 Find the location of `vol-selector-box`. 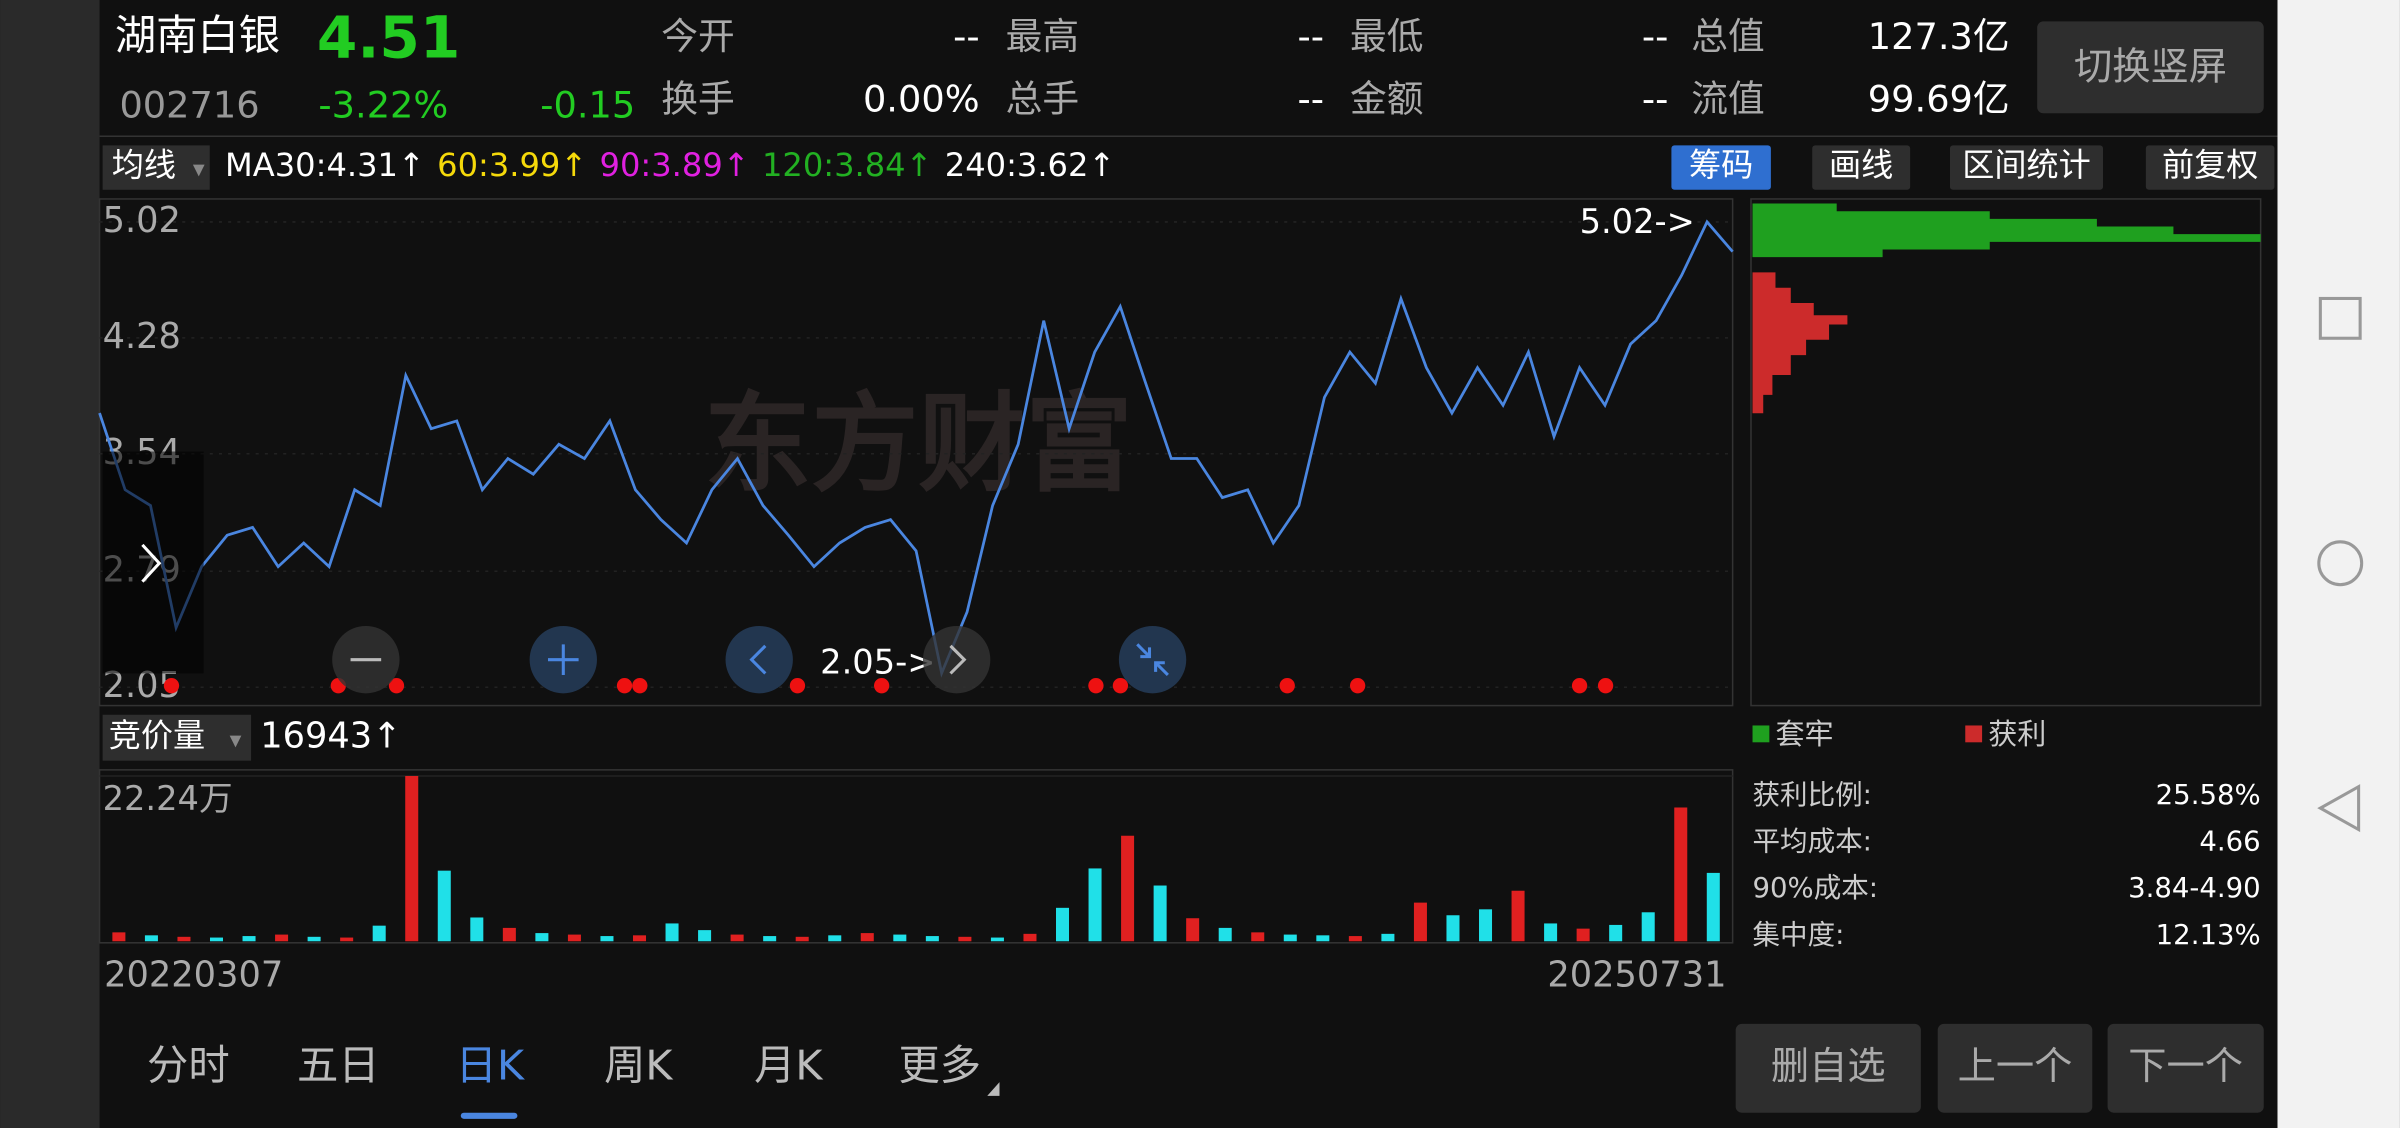

vol-selector-box is located at coordinates (177, 737).